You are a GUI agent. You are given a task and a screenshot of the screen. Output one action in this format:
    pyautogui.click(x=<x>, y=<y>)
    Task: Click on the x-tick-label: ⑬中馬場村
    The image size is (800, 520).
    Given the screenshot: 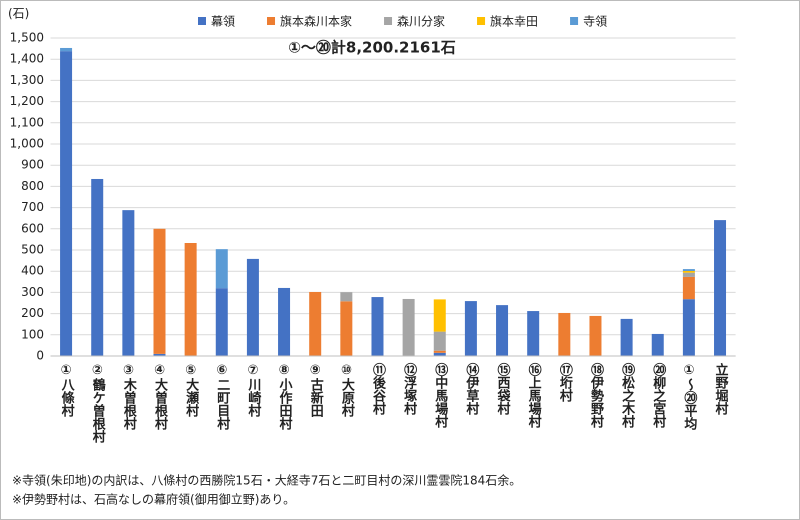 What is the action you would take?
    pyautogui.click(x=440, y=395)
    